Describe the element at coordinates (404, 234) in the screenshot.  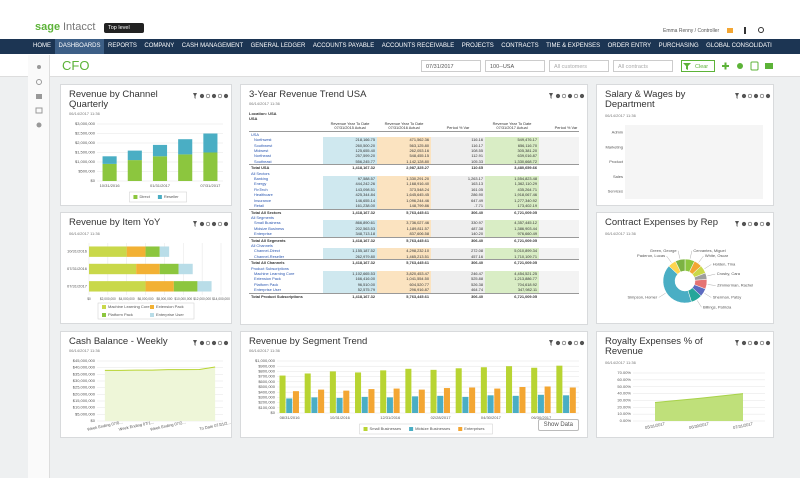
I see `table-cell: 837,606.58` at that location.